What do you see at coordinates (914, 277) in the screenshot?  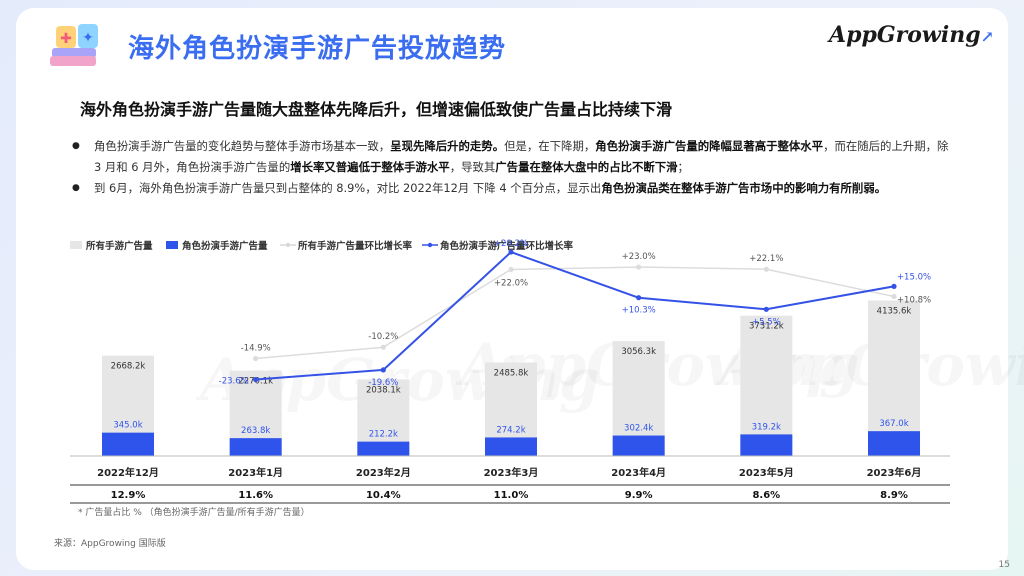 I see `series-point-label: +15.0%` at bounding box center [914, 277].